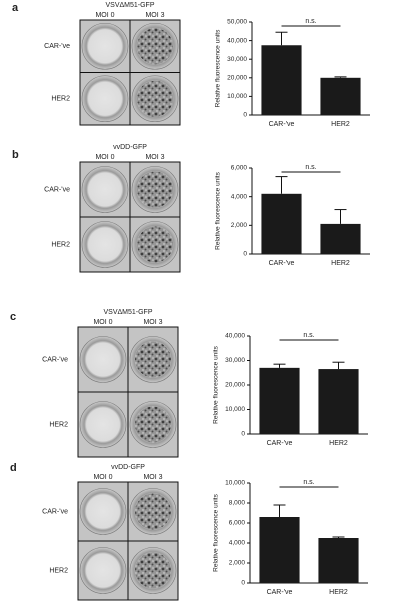  I want to click on y-tick-label: 8,000, so click(237, 503).